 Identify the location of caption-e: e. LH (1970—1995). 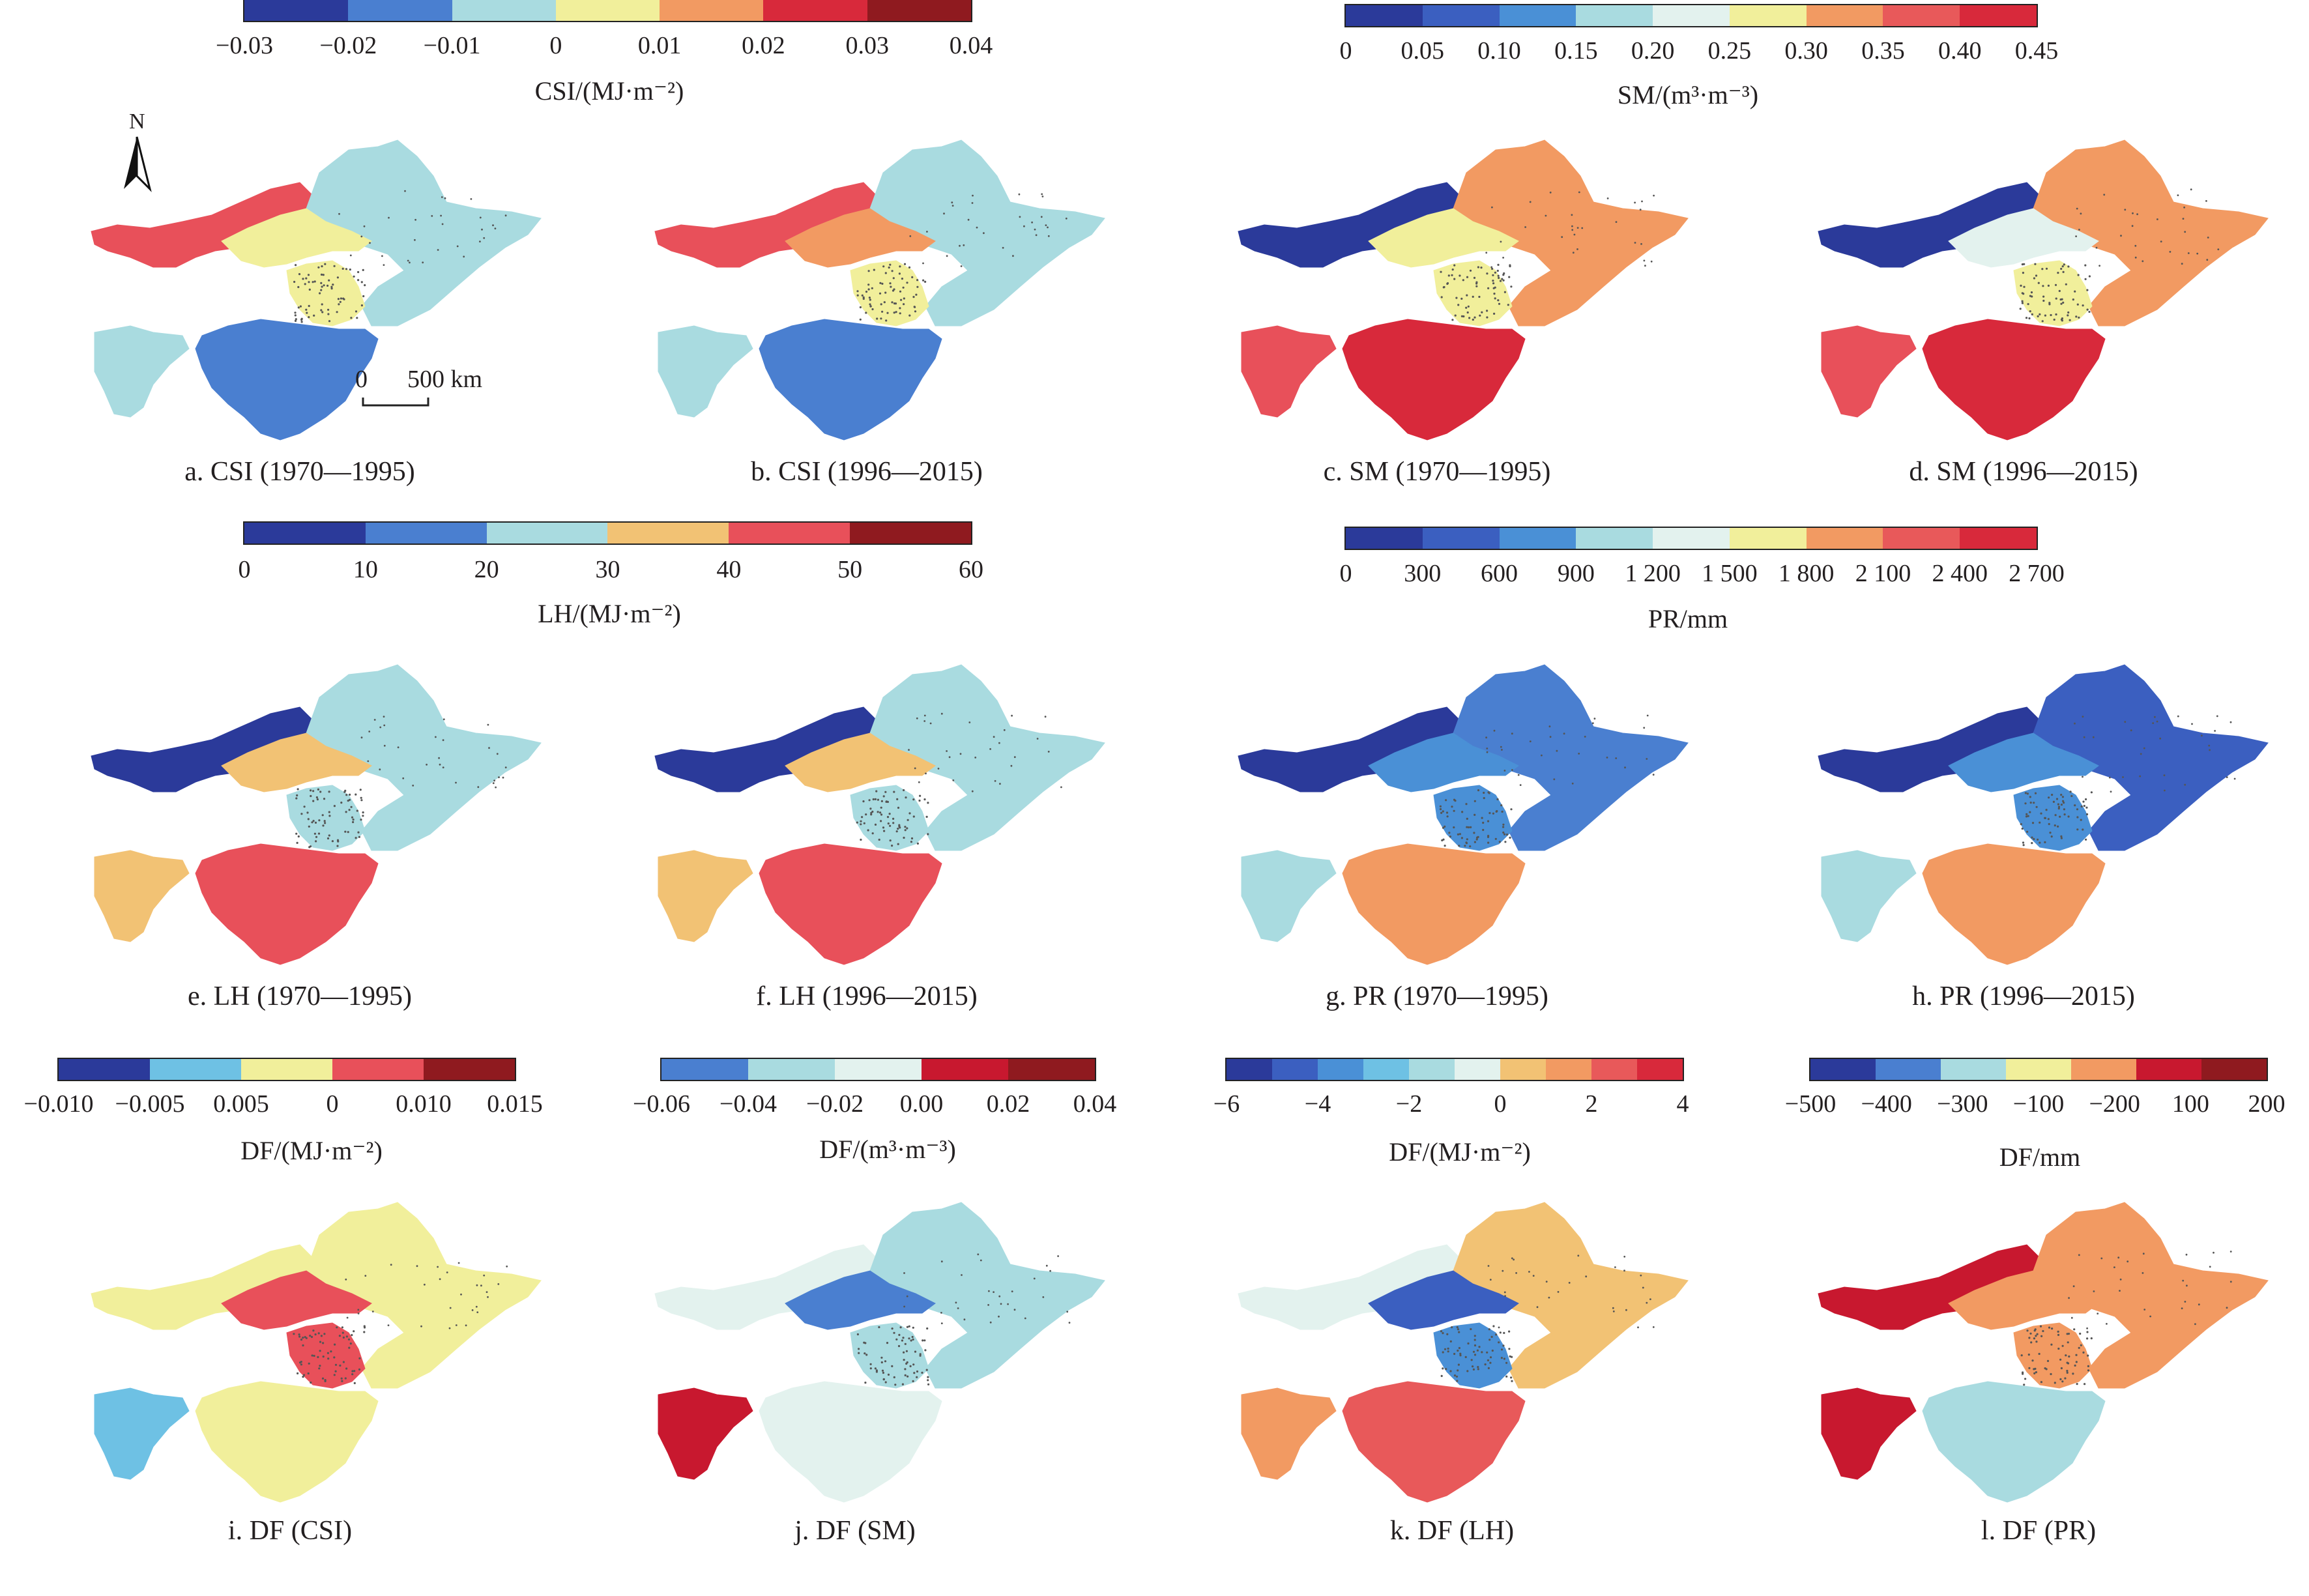
(300, 996).